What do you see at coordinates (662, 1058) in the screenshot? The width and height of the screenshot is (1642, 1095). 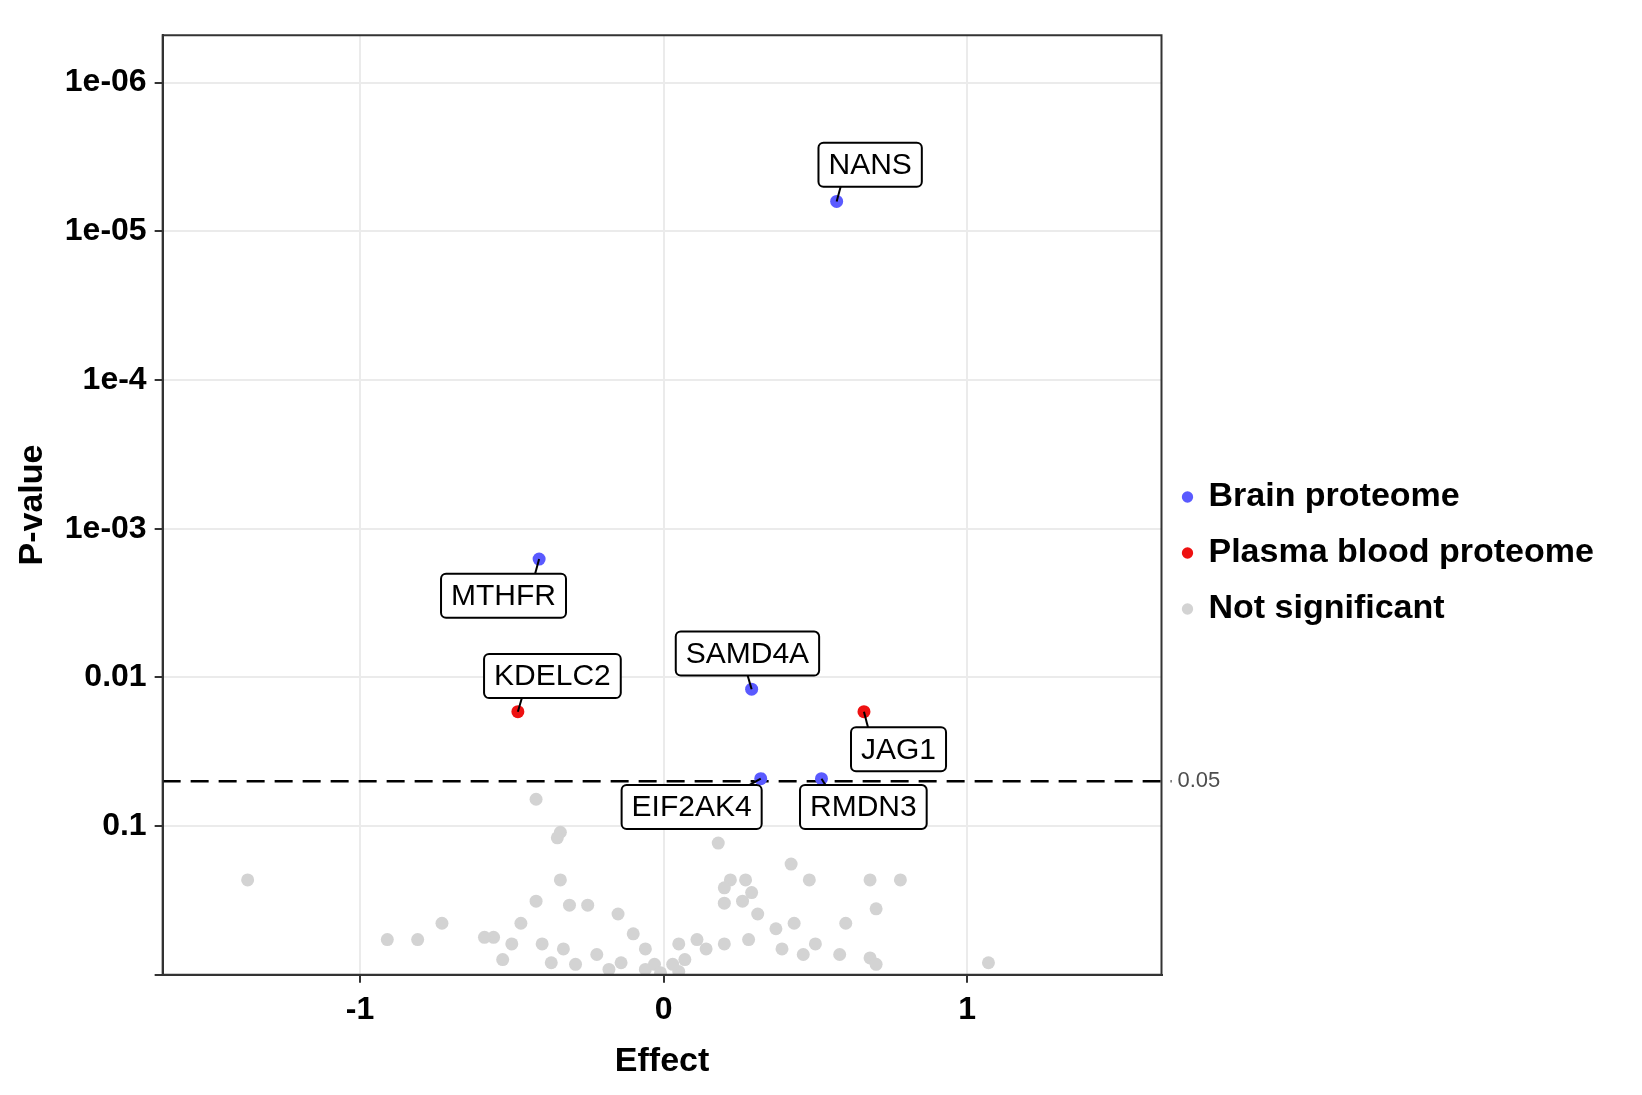 I see `x-axis-title: Effect` at bounding box center [662, 1058].